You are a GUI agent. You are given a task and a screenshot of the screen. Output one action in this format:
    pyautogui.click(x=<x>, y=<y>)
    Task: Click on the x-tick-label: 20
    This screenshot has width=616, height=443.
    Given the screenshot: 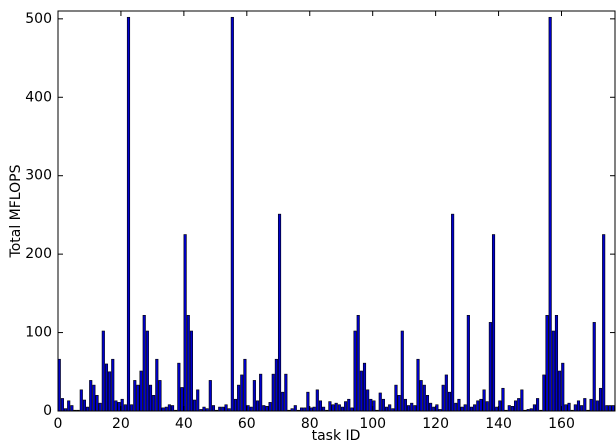 What is the action you would take?
    pyautogui.click(x=121, y=424)
    